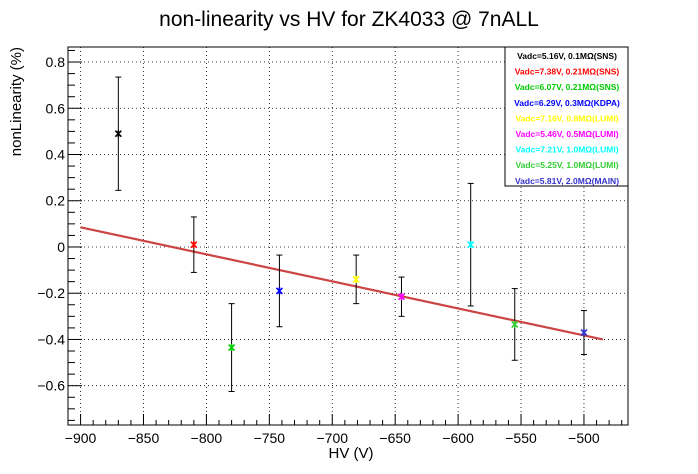 The width and height of the screenshot is (698, 474). I want to click on legend-entry: Vadc=7.38V, 0.21MΩ(SNS), so click(567, 72).